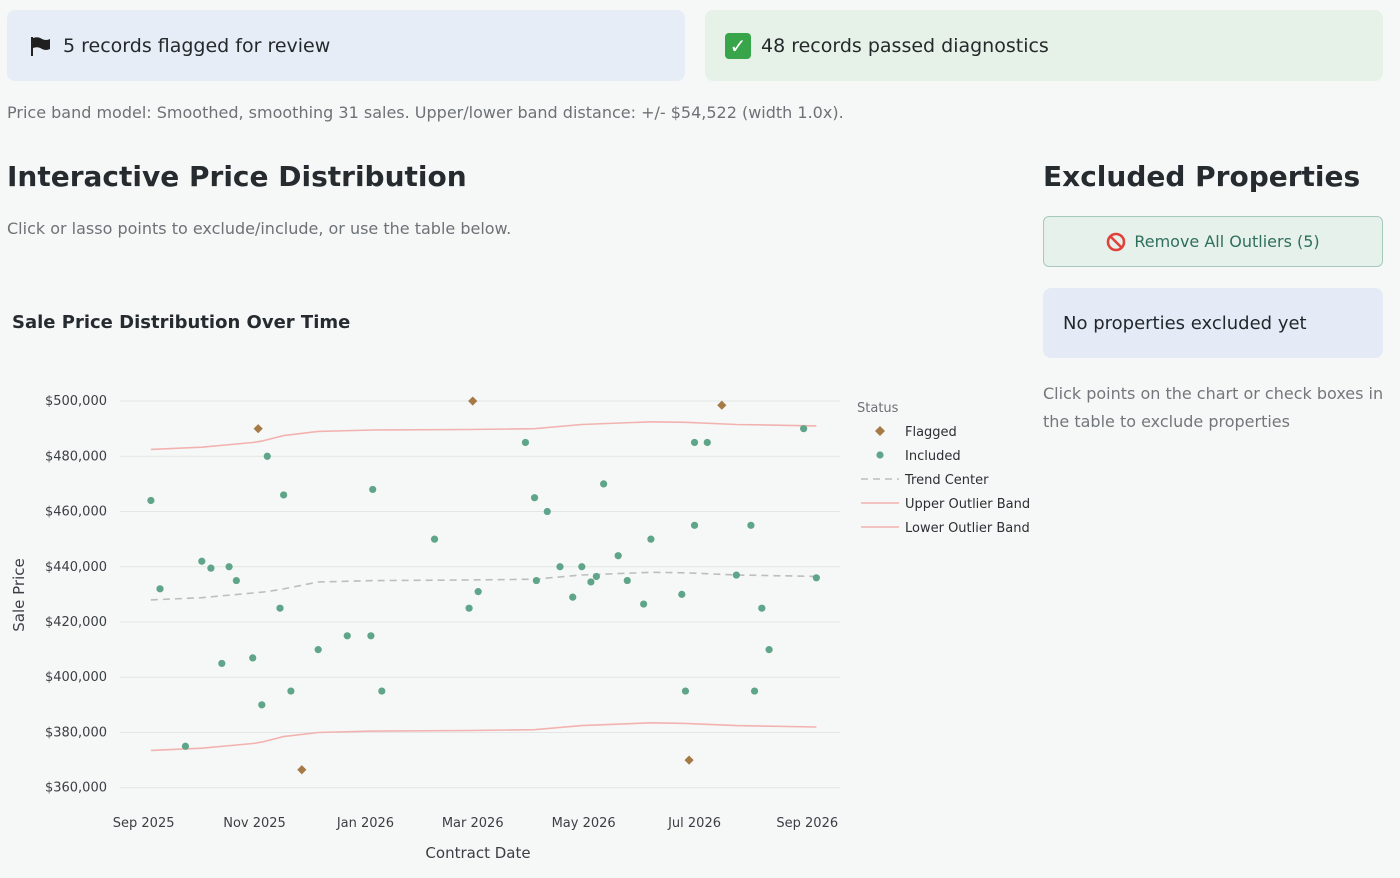 Image resolution: width=1400 pixels, height=878 pixels. What do you see at coordinates (477, 853) in the screenshot?
I see `x-axis-label: Contract Date` at bounding box center [477, 853].